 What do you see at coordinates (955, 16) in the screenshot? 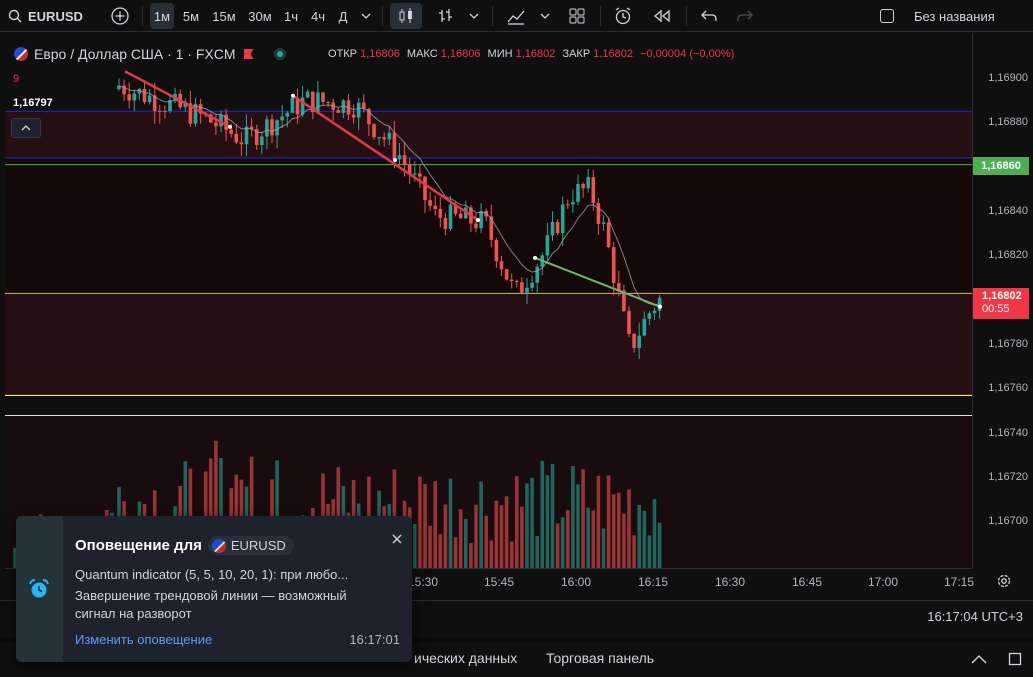
I see `layout-menu-button: Без названия` at bounding box center [955, 16].